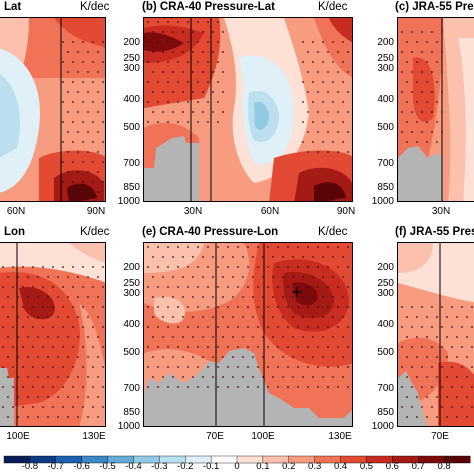 The image size is (474, 474). Describe the element at coordinates (385, 267) in the screenshot. I see `panel-f-ytick-200: 200` at that location.